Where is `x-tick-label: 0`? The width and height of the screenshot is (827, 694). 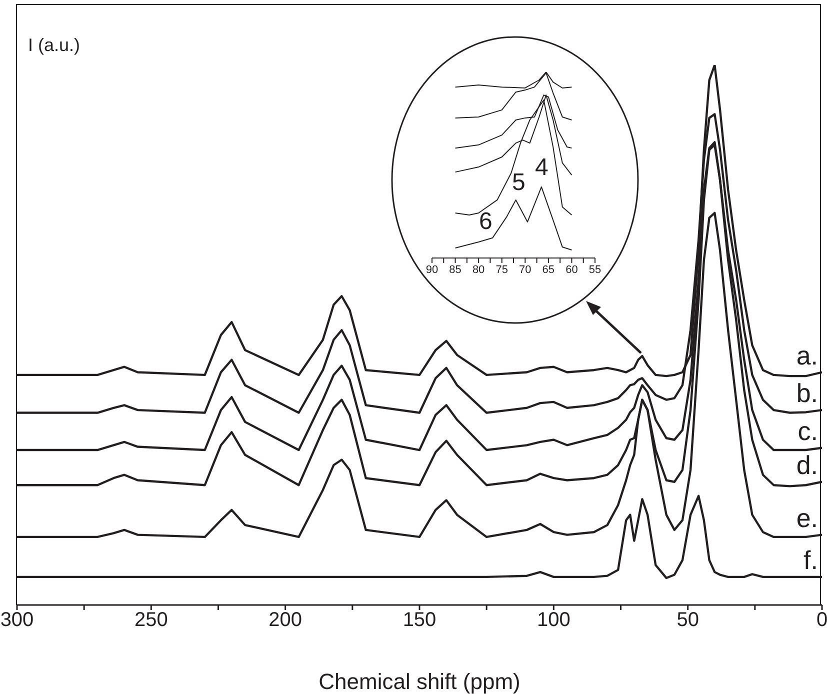 x-tick-label: 0 is located at coordinates (821, 620).